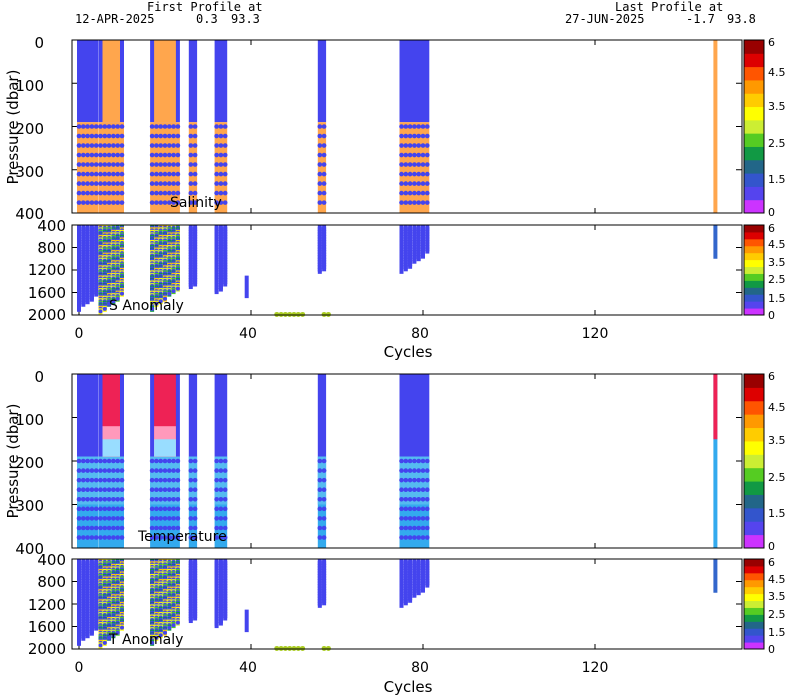  I want to click on t-anomaly-panel-title: T Anomaly, so click(145, 640).